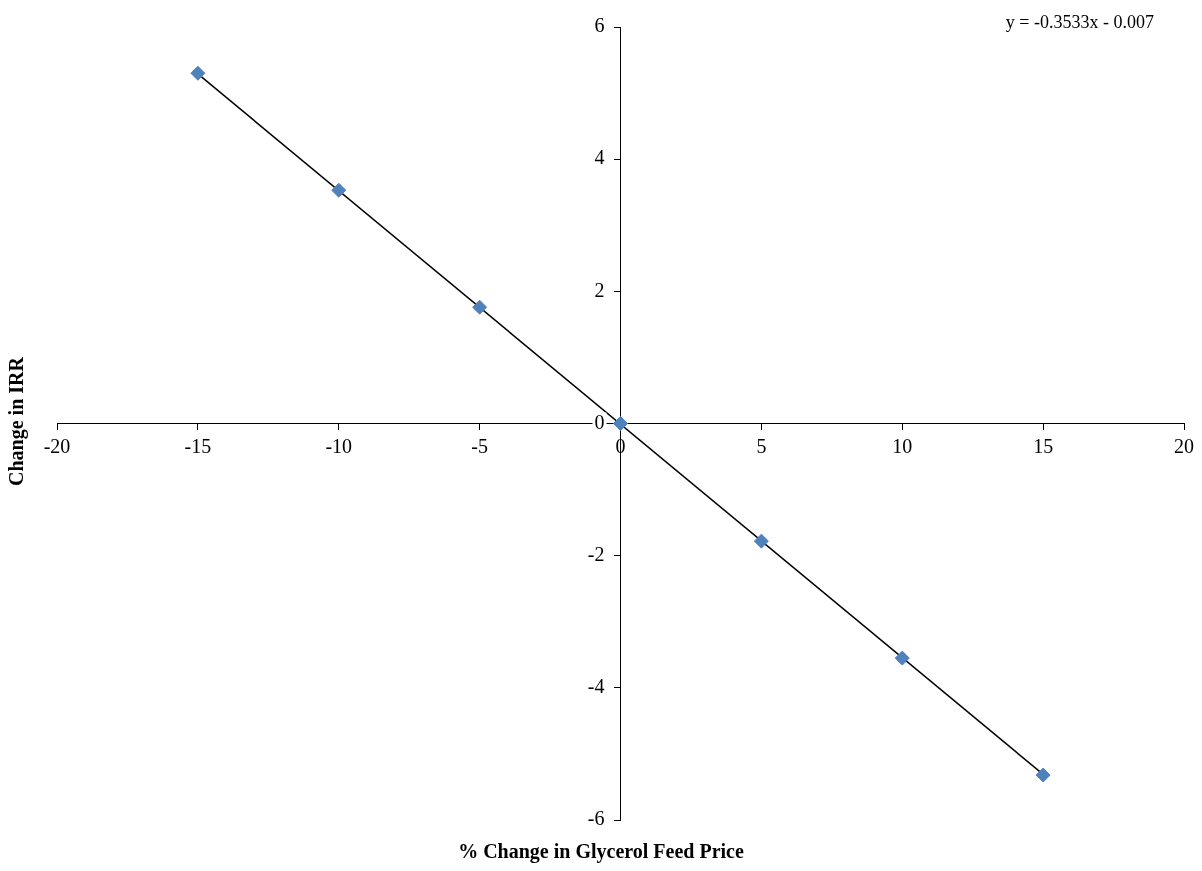 The height and width of the screenshot is (871, 1202). I want to click on y-tick-label: -2, so click(596, 553).